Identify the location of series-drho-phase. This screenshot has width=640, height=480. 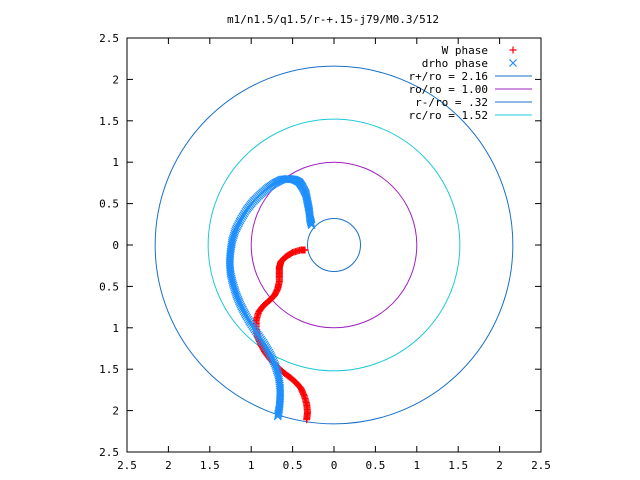
(270, 297).